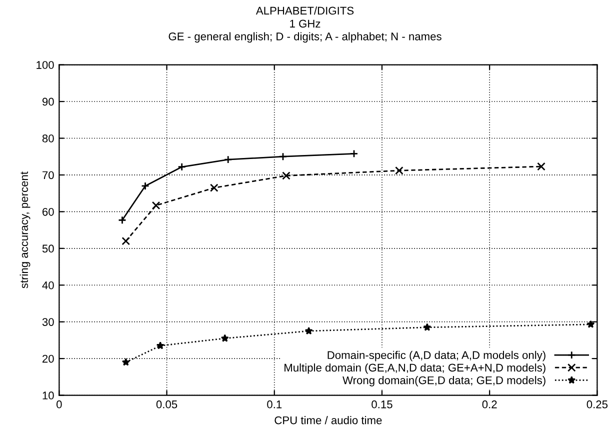  What do you see at coordinates (45, 65) in the screenshot?
I see `y-tick-label: 100` at bounding box center [45, 65].